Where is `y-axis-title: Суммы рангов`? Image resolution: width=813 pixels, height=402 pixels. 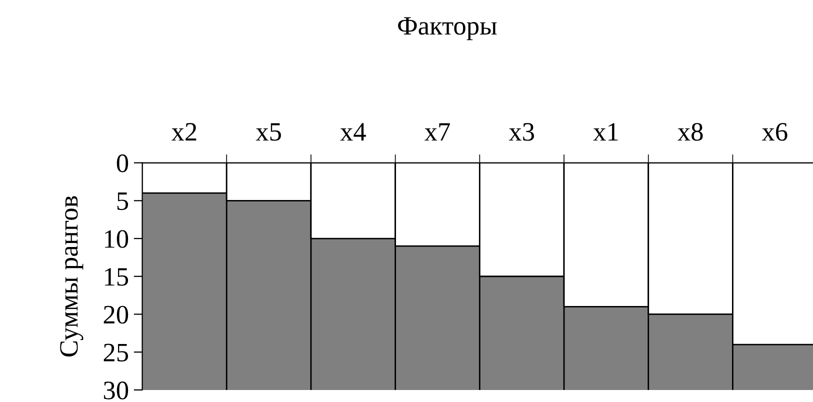
y-axis-title: Суммы рангов is located at coordinates (72, 276).